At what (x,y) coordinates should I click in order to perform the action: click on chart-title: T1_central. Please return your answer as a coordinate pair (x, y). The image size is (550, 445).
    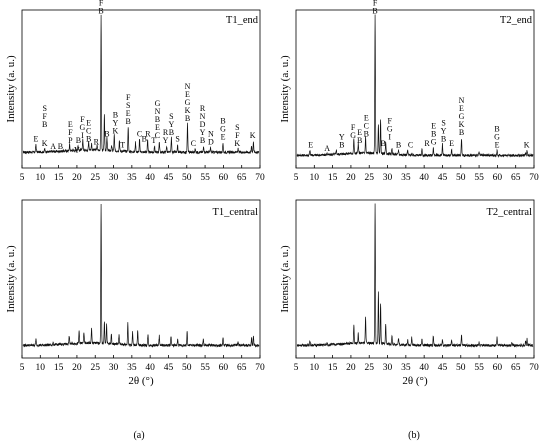
    Looking at the image, I should click on (236, 212).